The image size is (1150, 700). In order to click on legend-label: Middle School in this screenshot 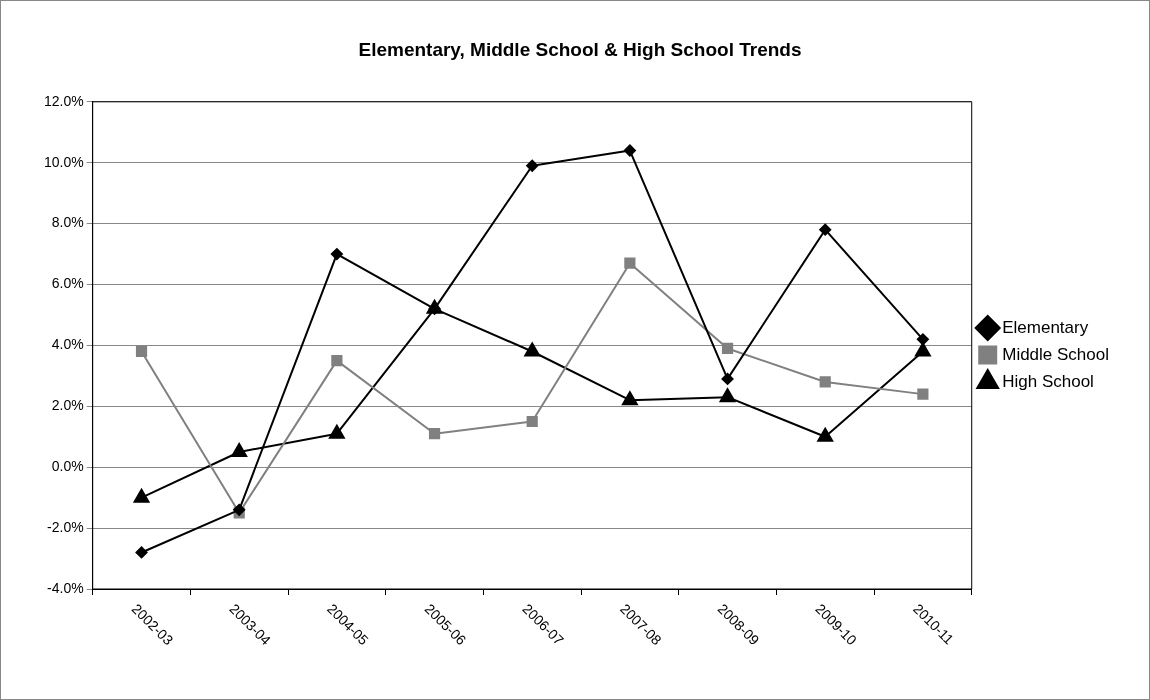, I will do `click(1055, 354)`.